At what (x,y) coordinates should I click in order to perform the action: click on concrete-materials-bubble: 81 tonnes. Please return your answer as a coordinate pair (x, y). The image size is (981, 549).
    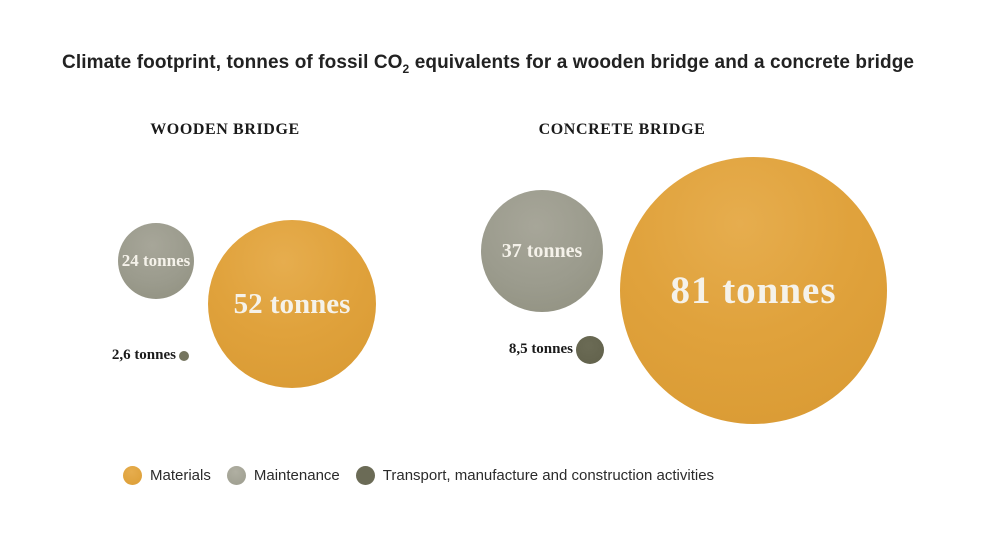
    Looking at the image, I should click on (753, 290).